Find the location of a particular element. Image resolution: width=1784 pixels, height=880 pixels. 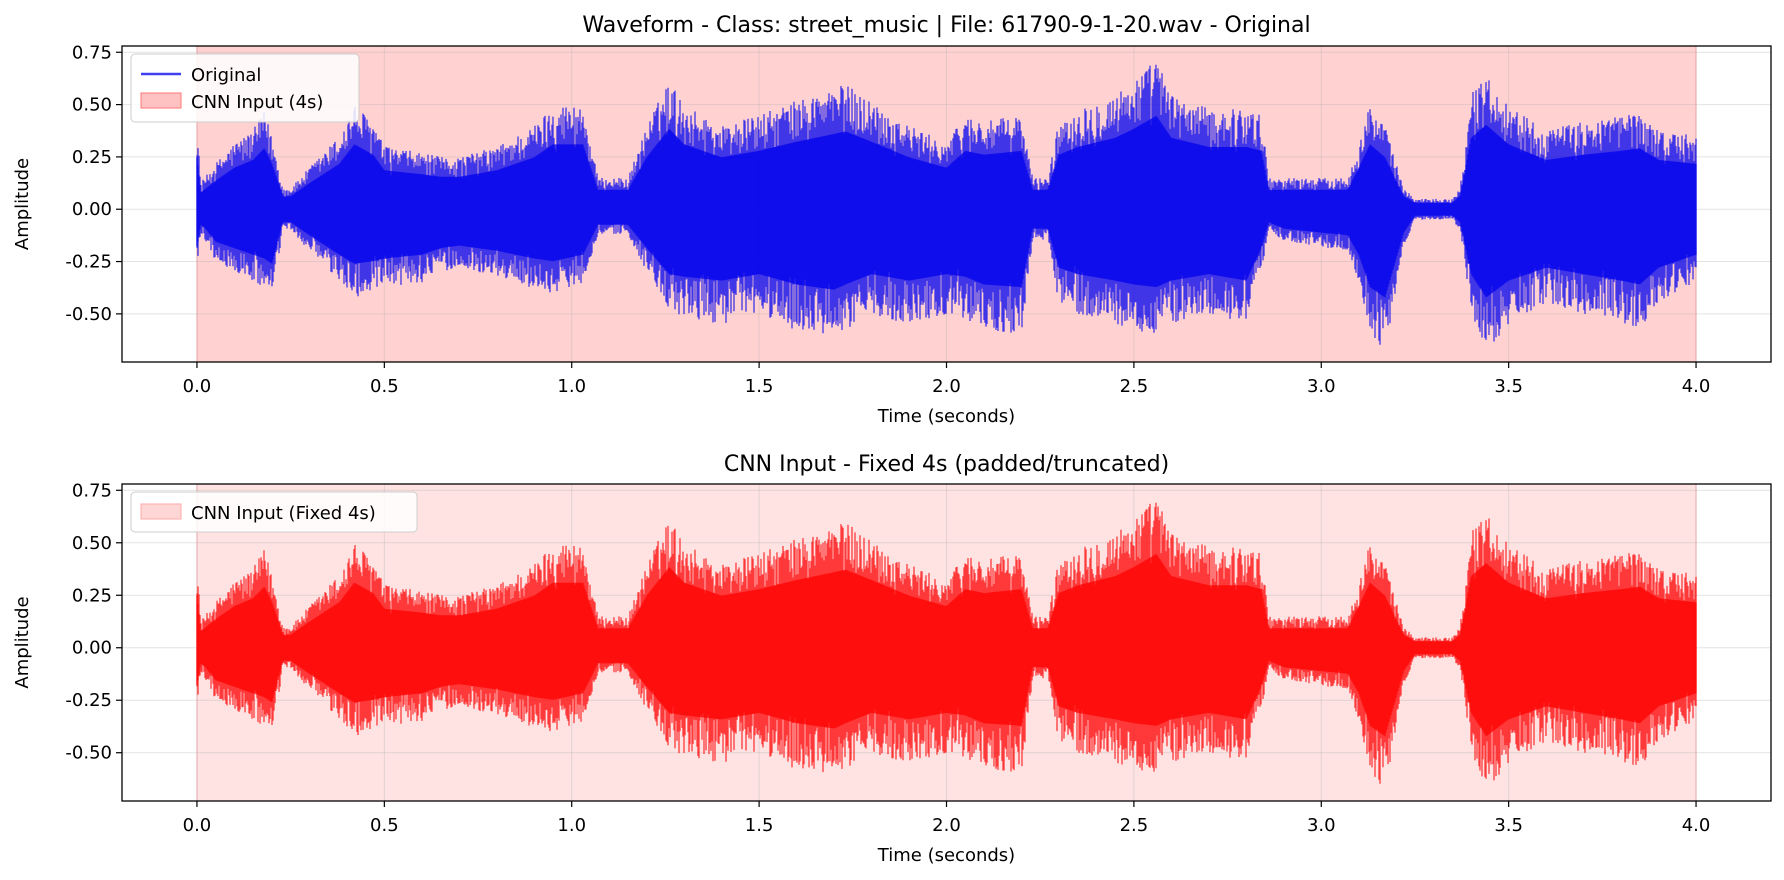

original-legend-patch-swatch is located at coordinates (161, 100).